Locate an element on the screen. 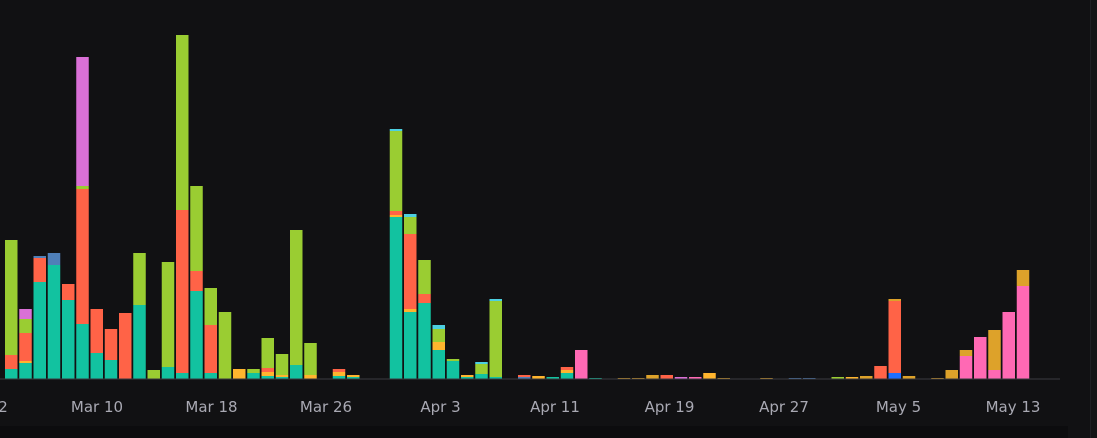 Image resolution: width=1097 pixels, height=438 pixels. bar-2024-03-10-coral is located at coordinates (111, 344).